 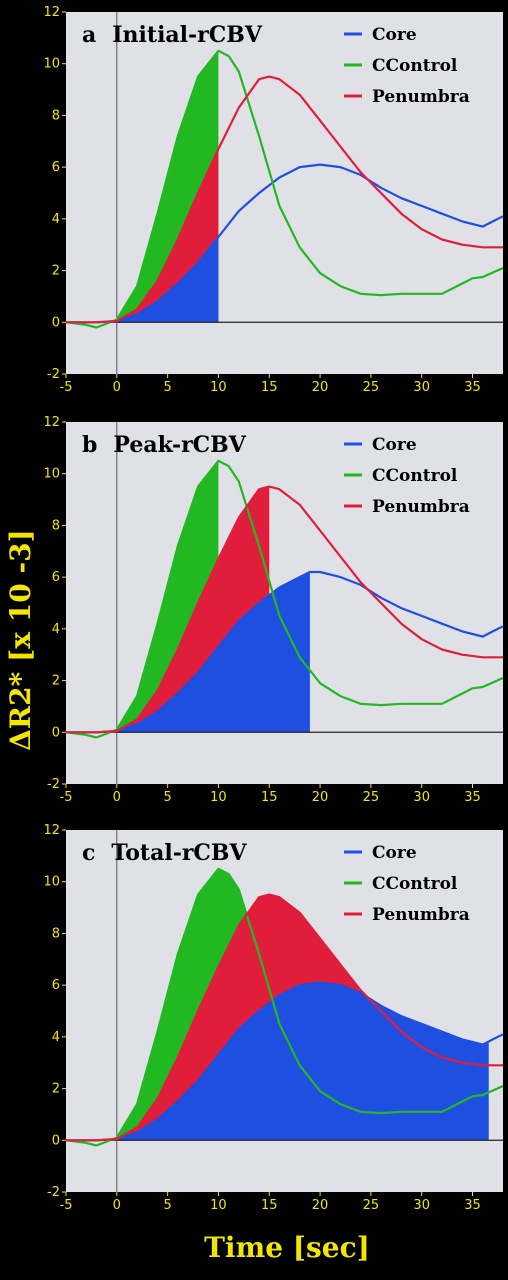 I want to click on panel-letter: a, so click(x=89, y=35).